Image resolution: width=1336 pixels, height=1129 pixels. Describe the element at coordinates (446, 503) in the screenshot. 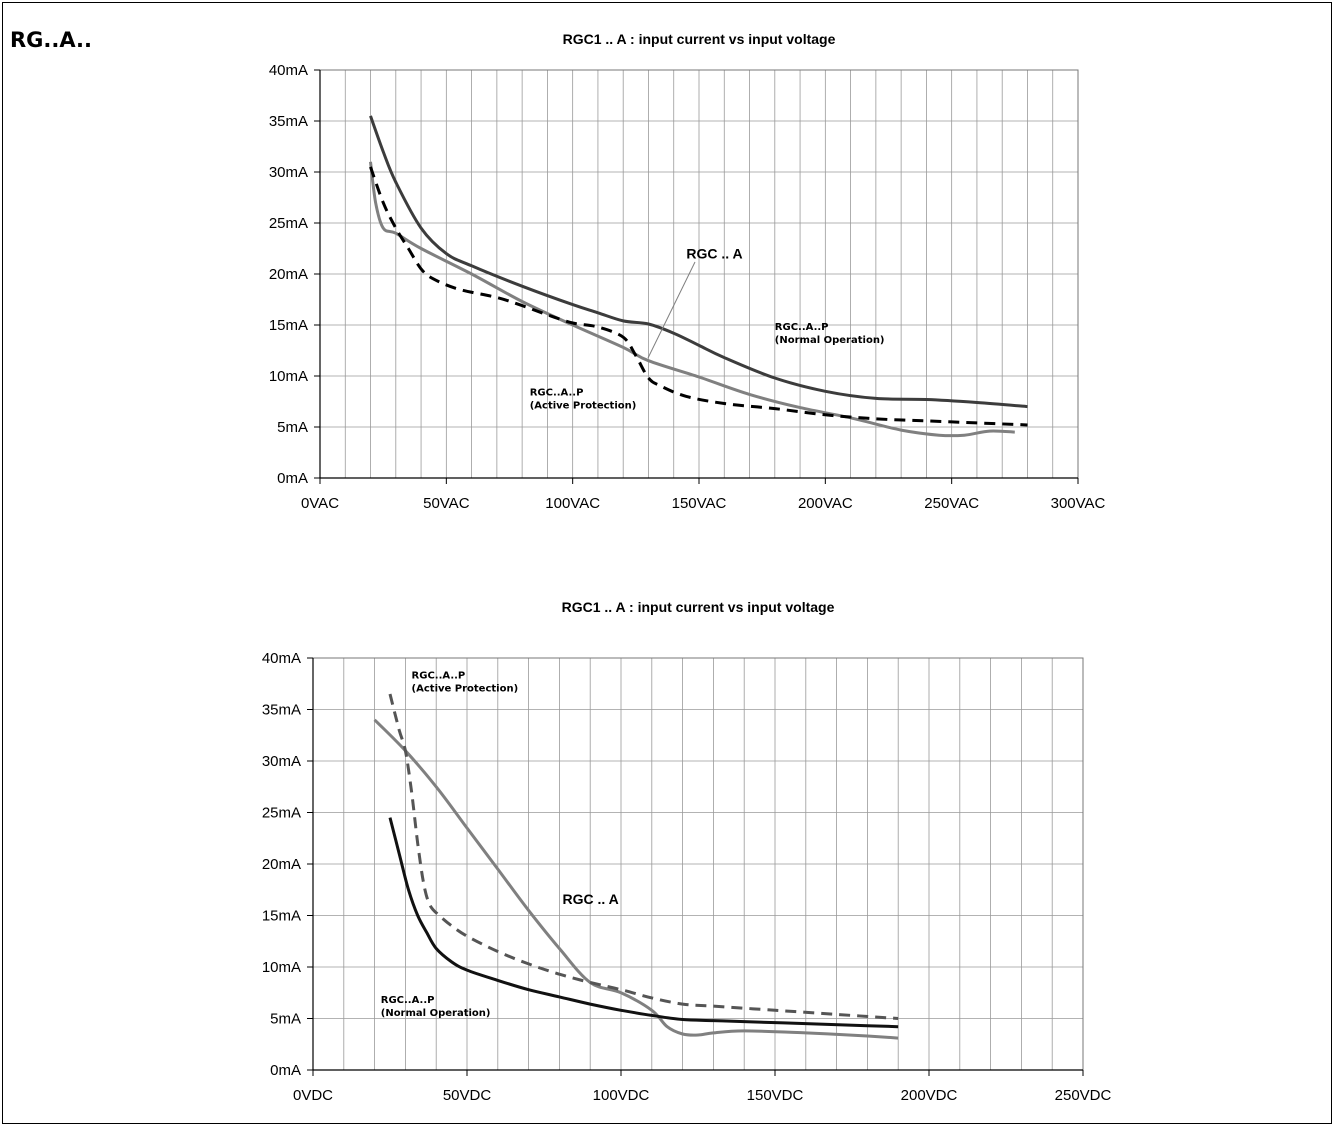

I see `x-tick-label: 50VAC` at that location.